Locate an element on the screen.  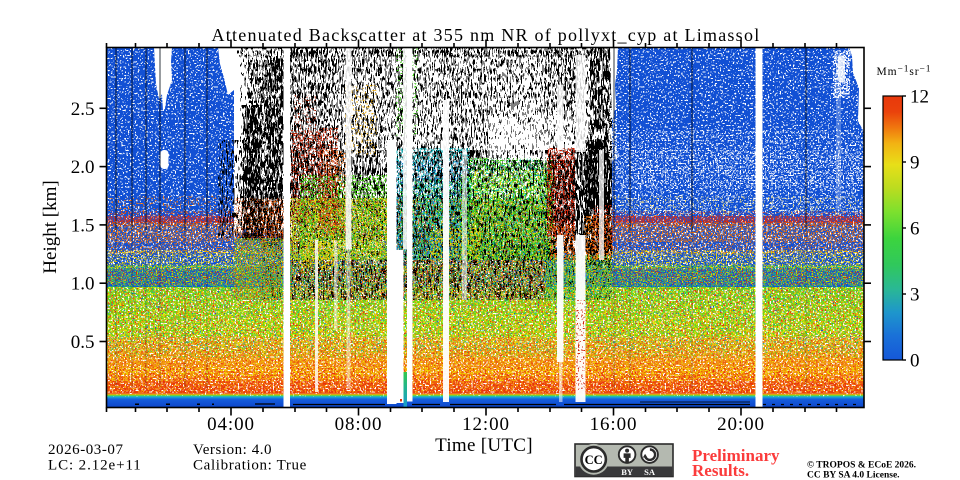
svg-text: 1.5 is located at coordinates (83, 225).